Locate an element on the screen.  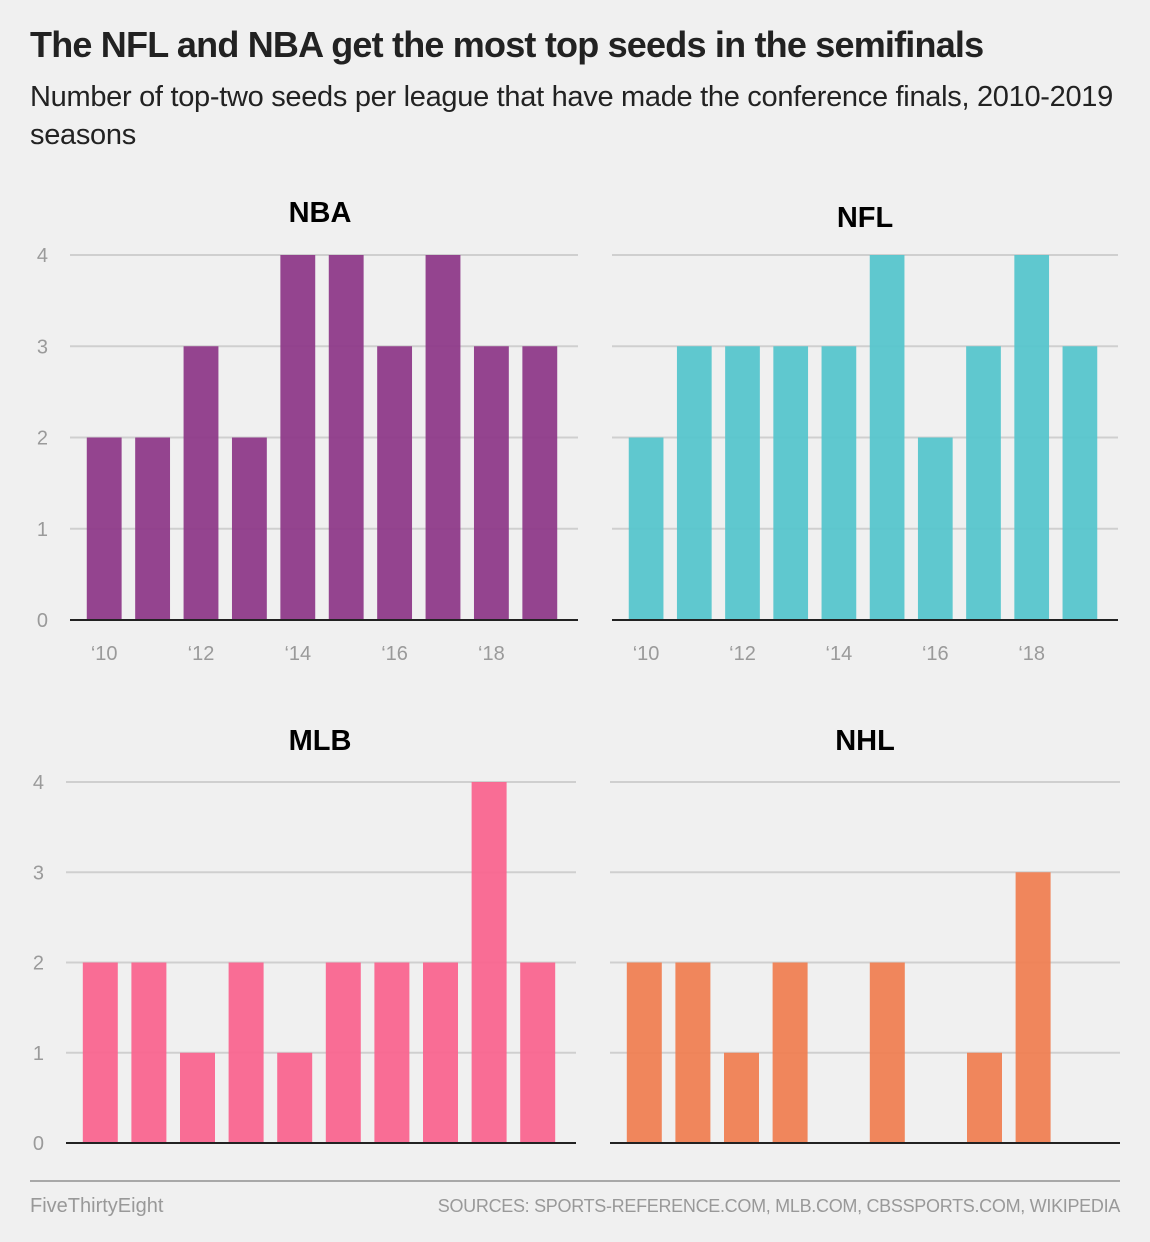
bar-nfl-2012 is located at coordinates (742, 483).